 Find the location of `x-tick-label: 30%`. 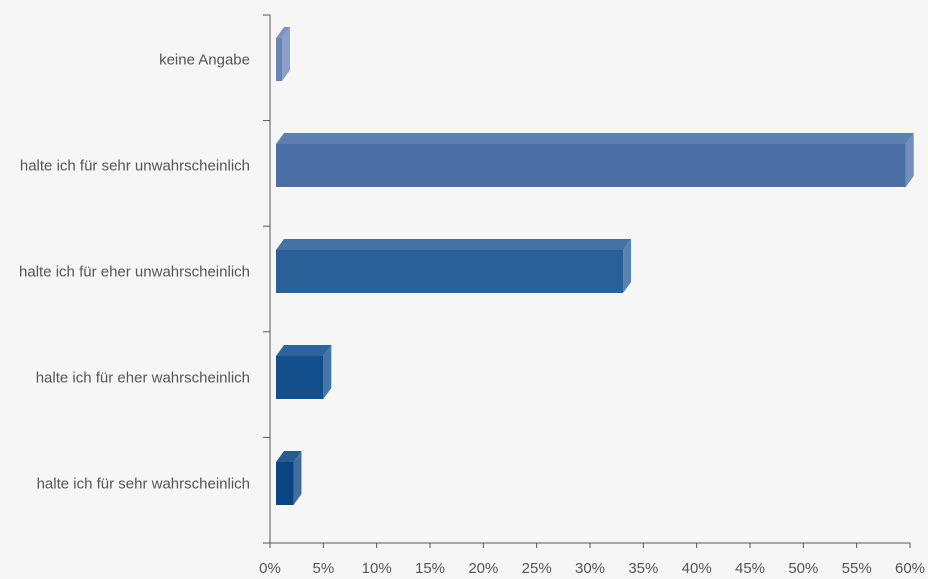

x-tick-label: 30% is located at coordinates (590, 568).